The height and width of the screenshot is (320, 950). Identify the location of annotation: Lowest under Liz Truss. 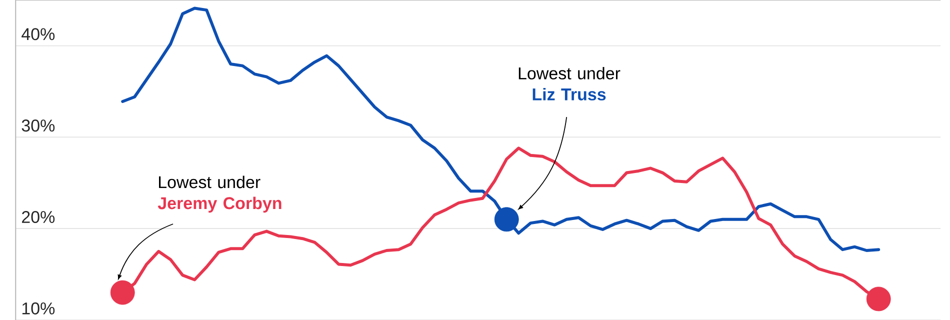
(569, 83).